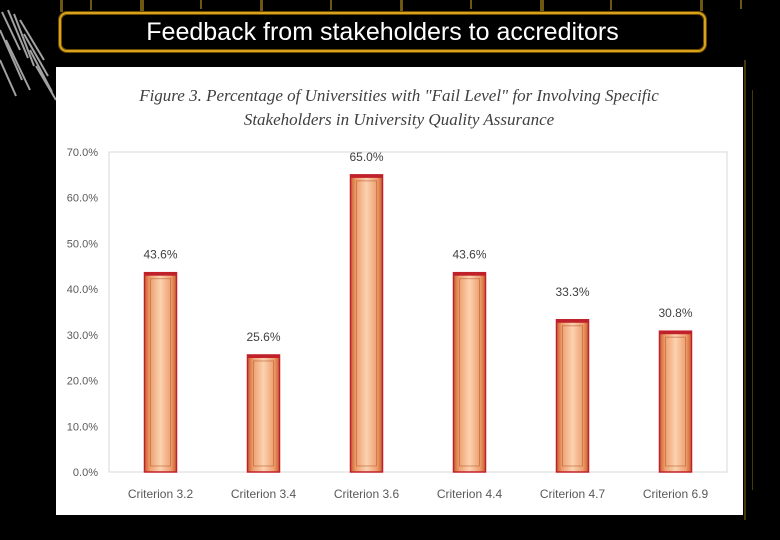  What do you see at coordinates (263, 337) in the screenshot?
I see `bar-data-label: 25.6%` at bounding box center [263, 337].